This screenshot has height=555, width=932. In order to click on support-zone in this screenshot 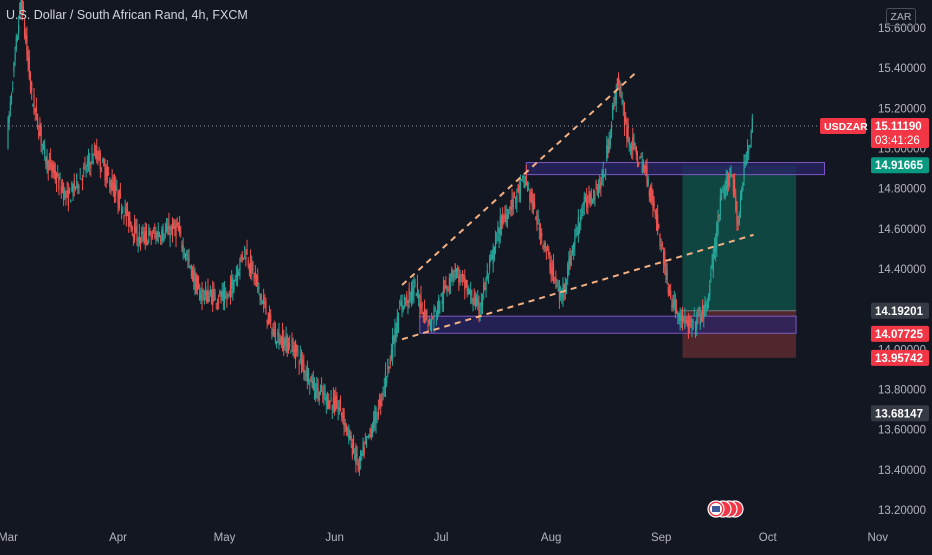, I will do `click(608, 324)`.